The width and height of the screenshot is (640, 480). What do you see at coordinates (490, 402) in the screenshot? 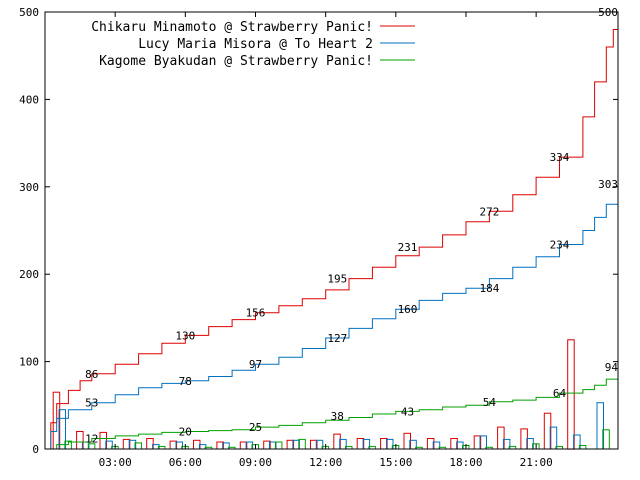
I see `data-label: 54` at bounding box center [490, 402].